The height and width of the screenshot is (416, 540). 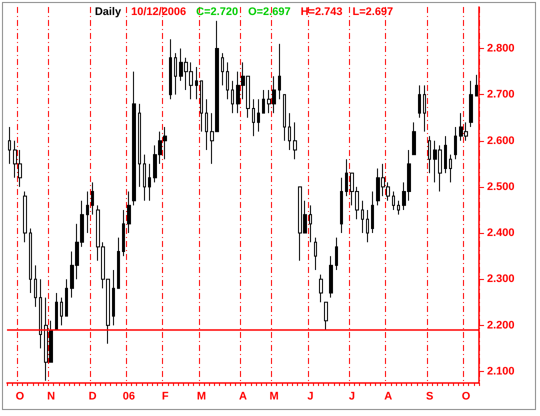 What do you see at coordinates (158, 12) in the screenshot?
I see `annotation: 10/12/2006` at bounding box center [158, 12].